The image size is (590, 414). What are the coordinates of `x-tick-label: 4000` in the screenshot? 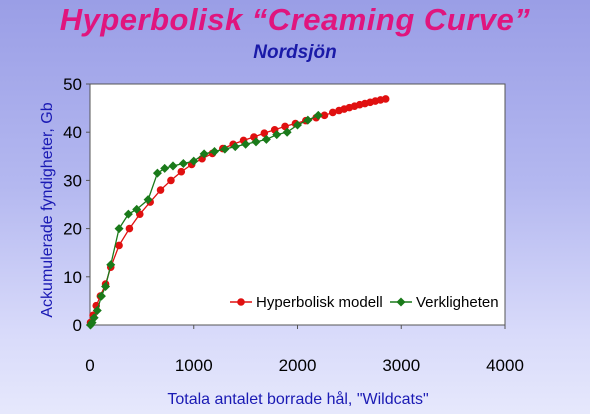 It's located at (505, 365).